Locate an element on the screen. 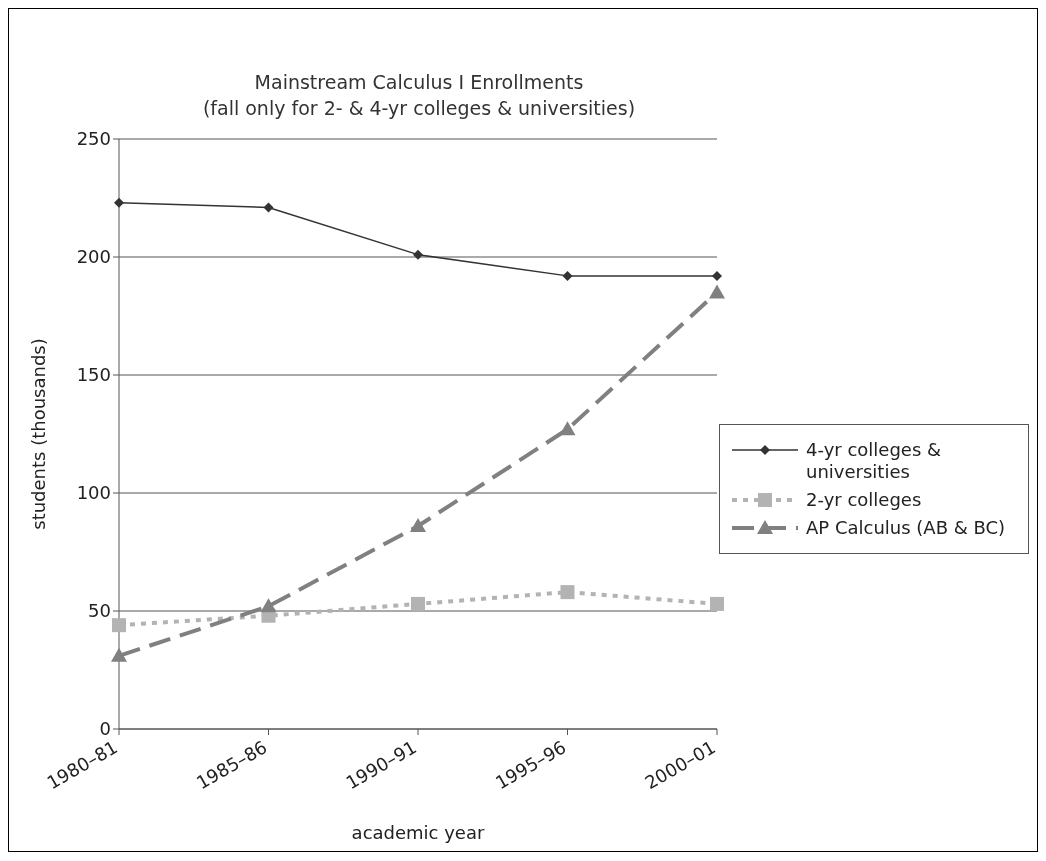  legend-label: AP Calculus (AB & BC) is located at coordinates (906, 528).